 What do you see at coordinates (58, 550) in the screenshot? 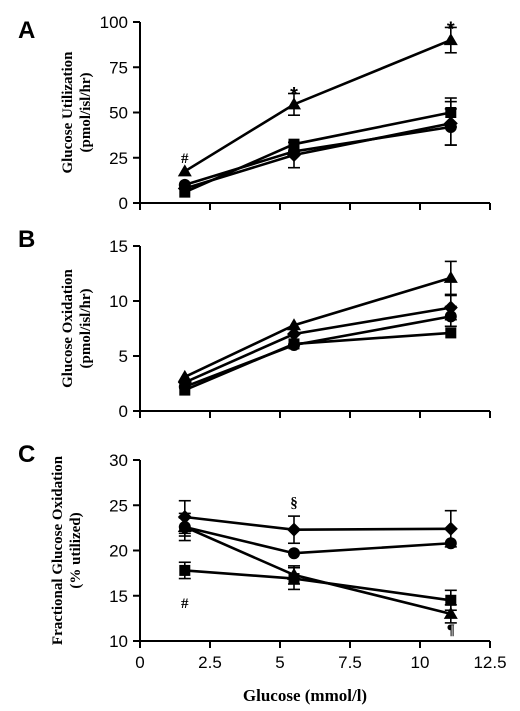
I see `y-axis-label: Fractional Glucose Oxidation` at bounding box center [58, 550].